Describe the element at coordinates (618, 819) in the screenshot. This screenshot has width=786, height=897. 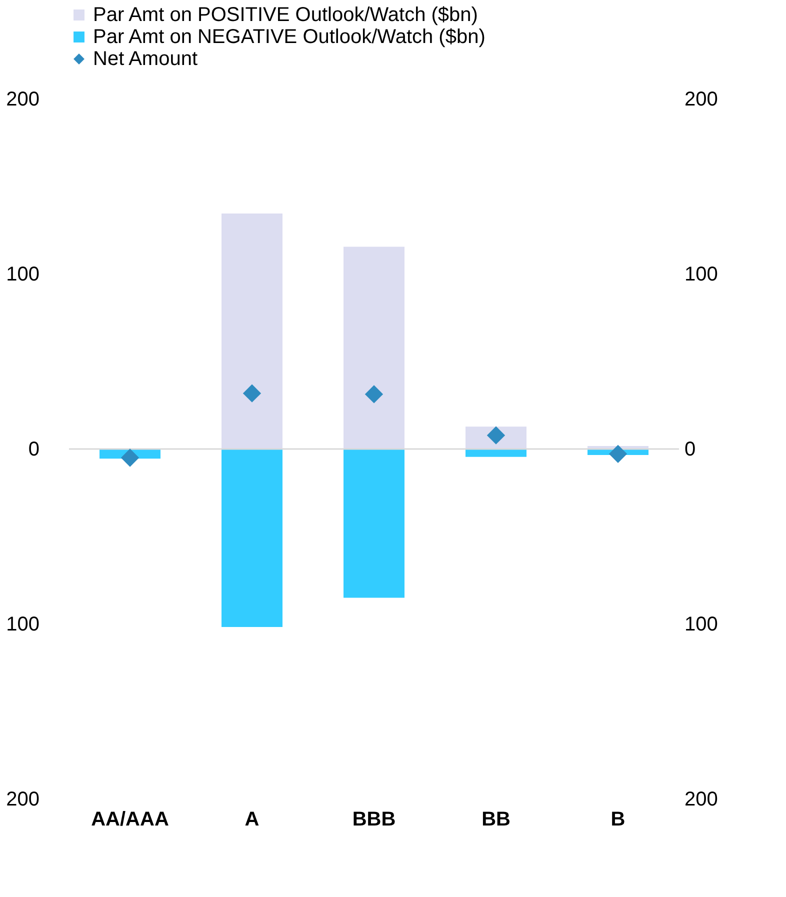
I see `x-tick-label: B` at that location.